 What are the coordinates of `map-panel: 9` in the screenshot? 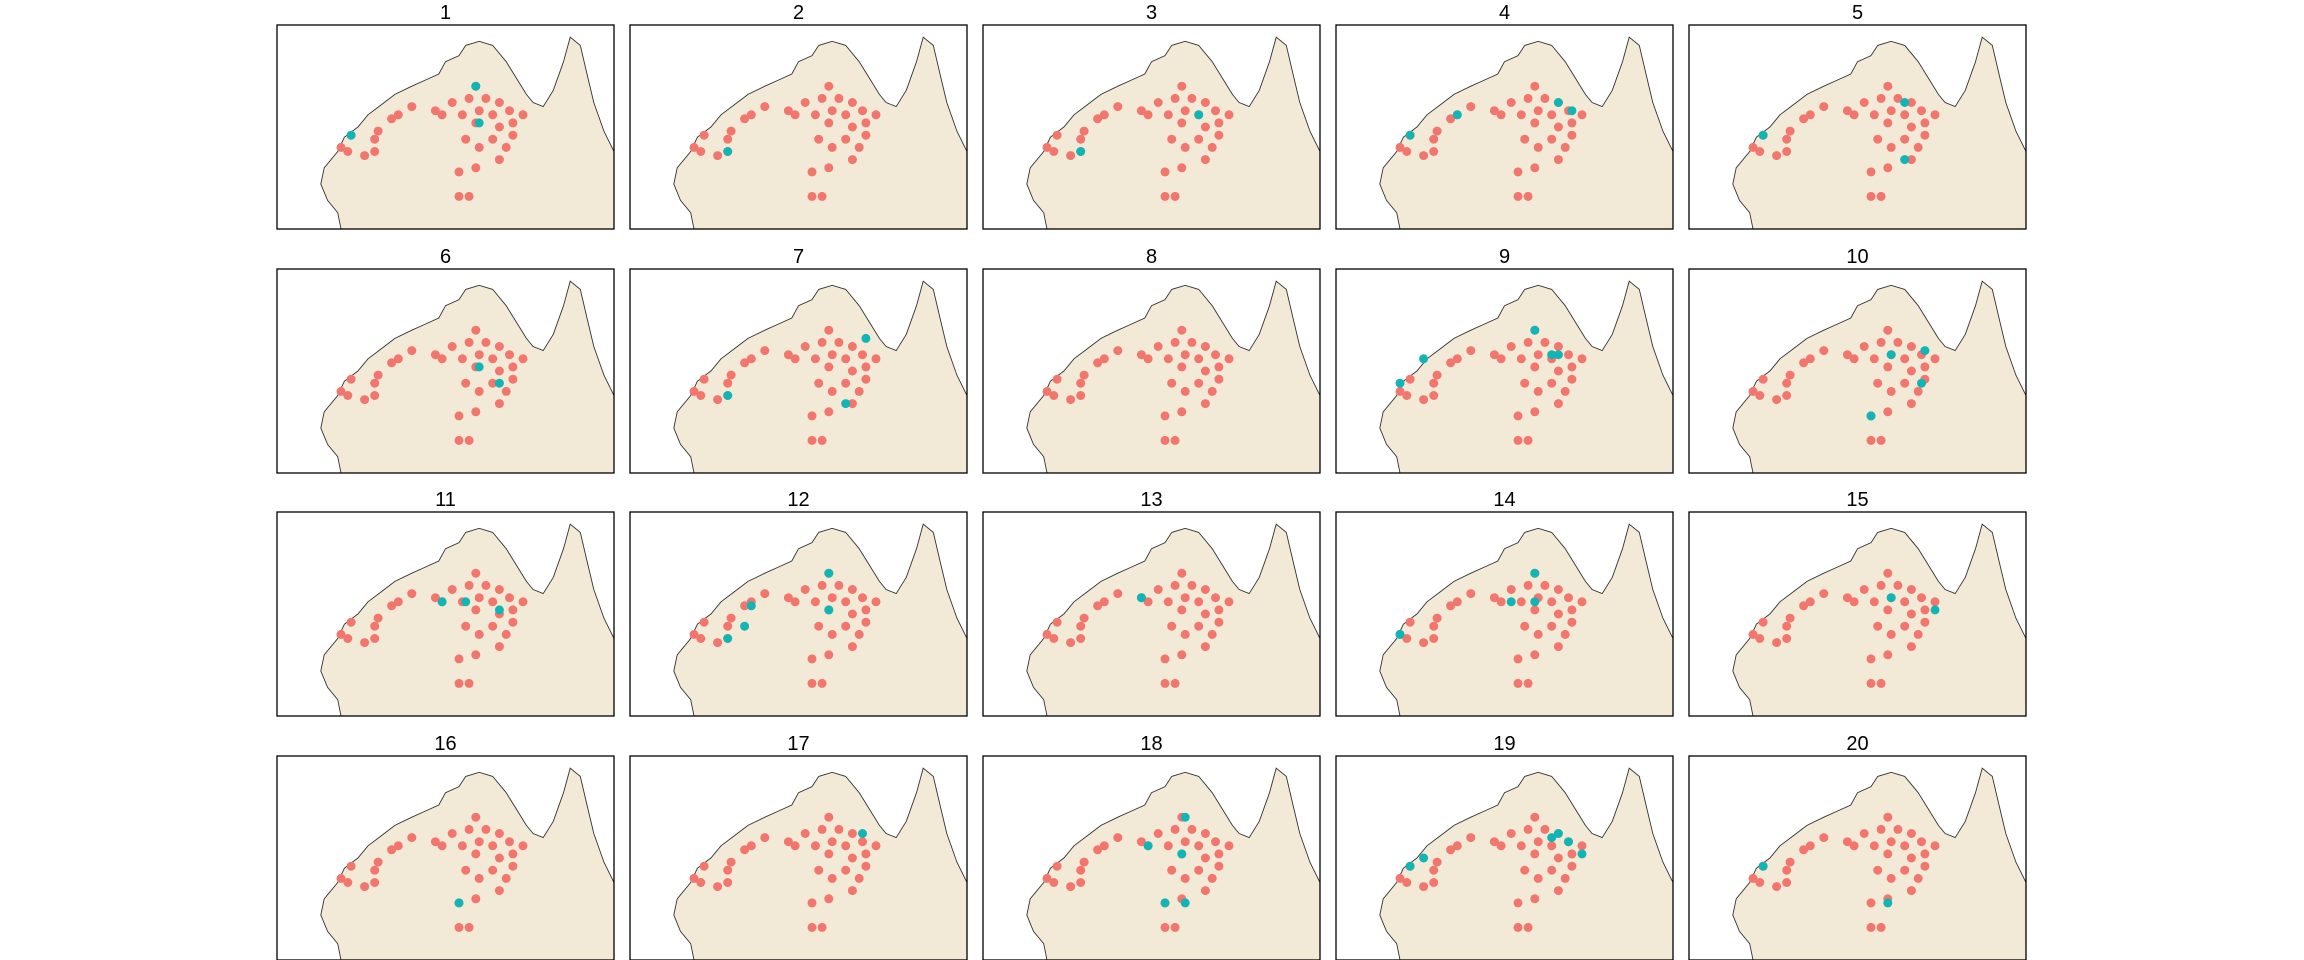 It's located at (1504, 360).